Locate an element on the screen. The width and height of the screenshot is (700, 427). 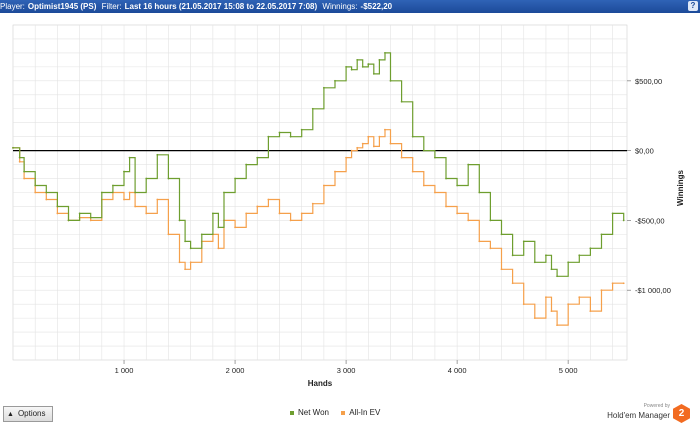
player-label: Player: is located at coordinates (12, 6).